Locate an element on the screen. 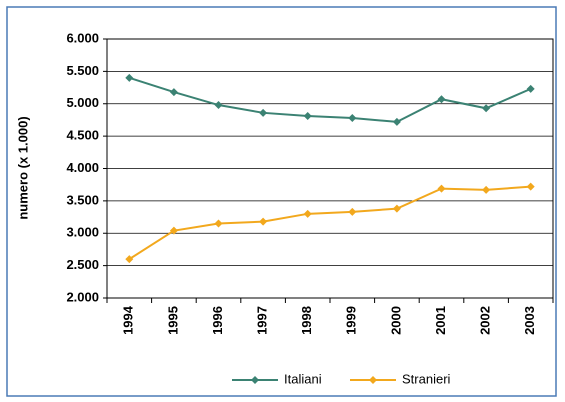 This screenshot has width=565, height=402. y-tick-label: 3.500 is located at coordinates (82, 199).